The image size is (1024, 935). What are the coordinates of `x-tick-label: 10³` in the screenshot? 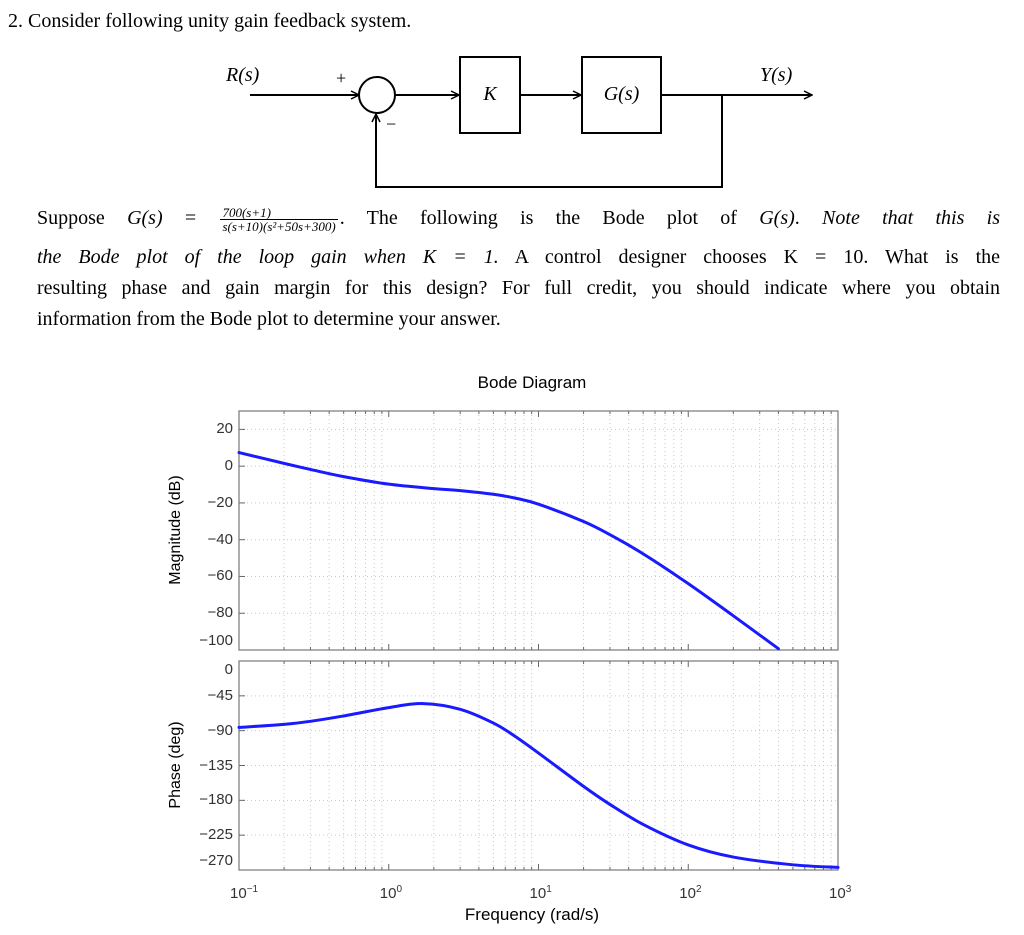 It's located at (840, 891).